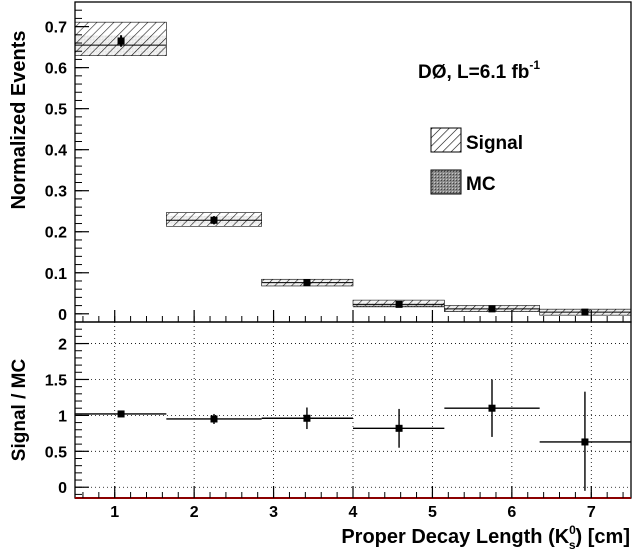  Describe the element at coordinates (479, 70) in the screenshot. I see `annotation: DØ, L=6.1 fb-1` at that location.